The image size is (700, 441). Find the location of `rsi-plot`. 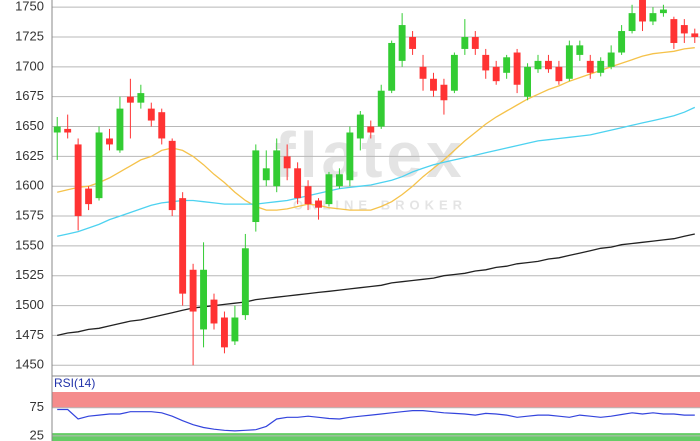

rsi-plot is located at coordinates (376, 416).